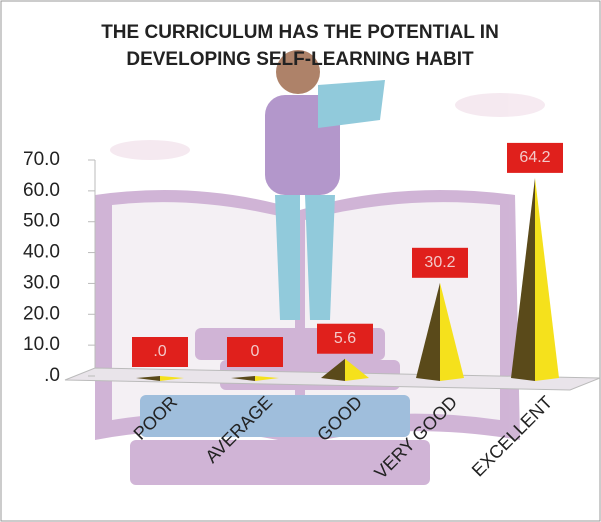 Image resolution: width=601 pixels, height=522 pixels. What do you see at coordinates (300, 59) in the screenshot?
I see `chart-title: DEVELOPING SELF-LEARNING HABIT` at bounding box center [300, 59].